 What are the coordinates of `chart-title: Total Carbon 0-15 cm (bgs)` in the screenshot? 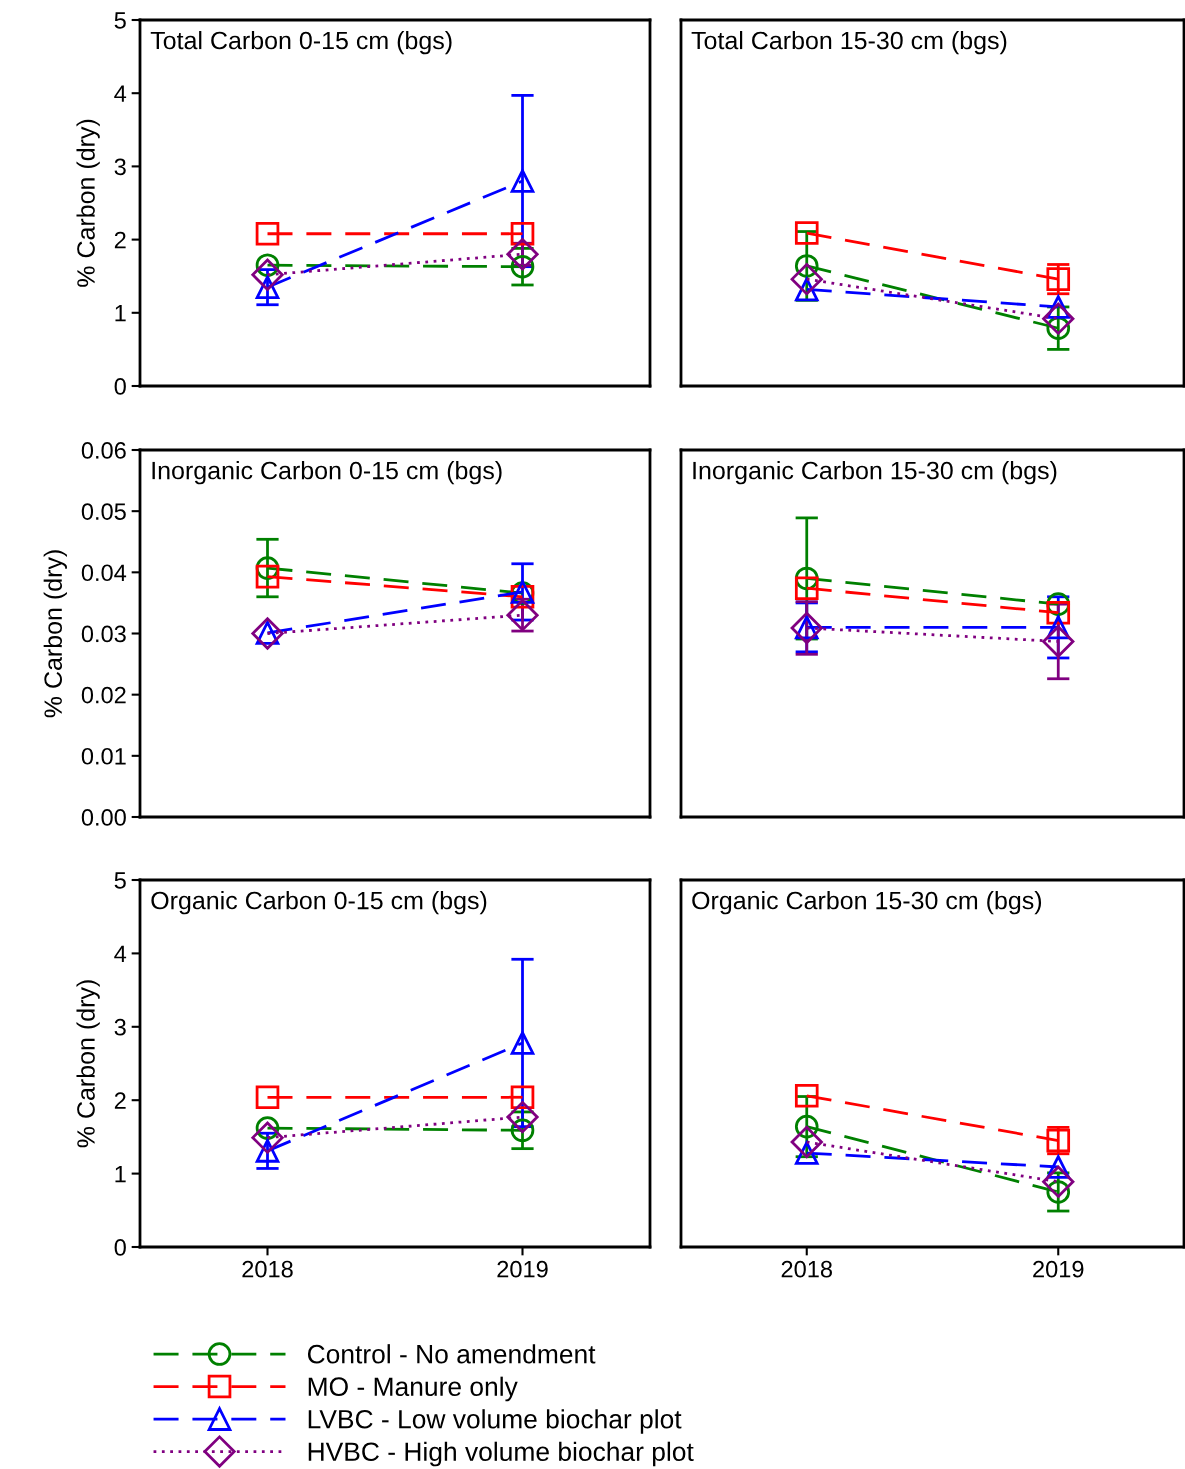 It's located at (301, 42).